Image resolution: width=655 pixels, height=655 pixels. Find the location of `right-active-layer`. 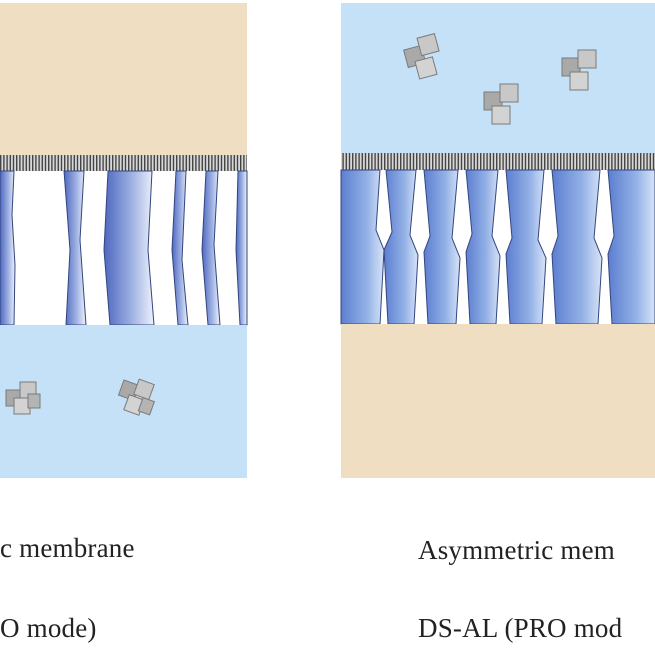

right-active-layer is located at coordinates (498, 161).